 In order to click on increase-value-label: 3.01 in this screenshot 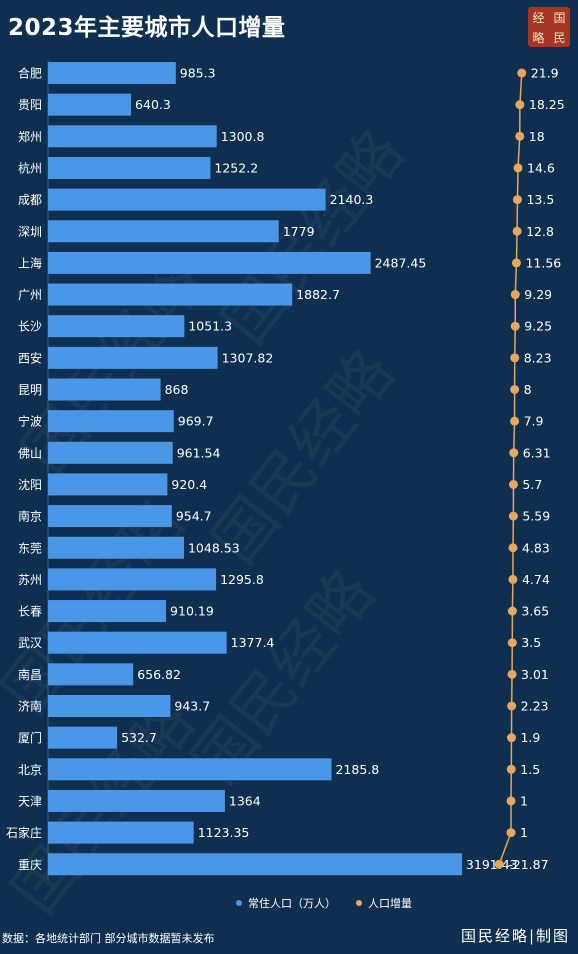, I will do `click(535, 674)`.